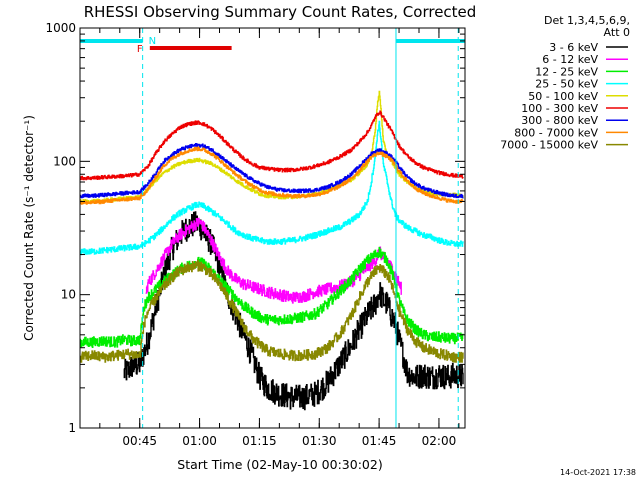 The height and width of the screenshot is (480, 640). I want to click on y-tick-label: 100, so click(64, 161).